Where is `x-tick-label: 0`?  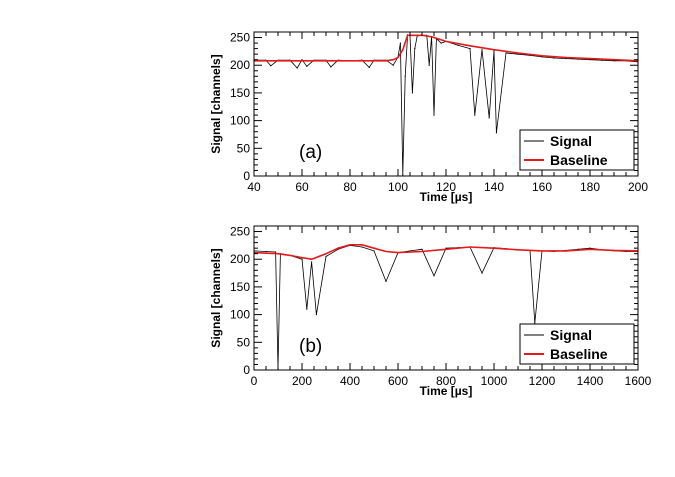
x-tick-label: 0 is located at coordinates (254, 381).